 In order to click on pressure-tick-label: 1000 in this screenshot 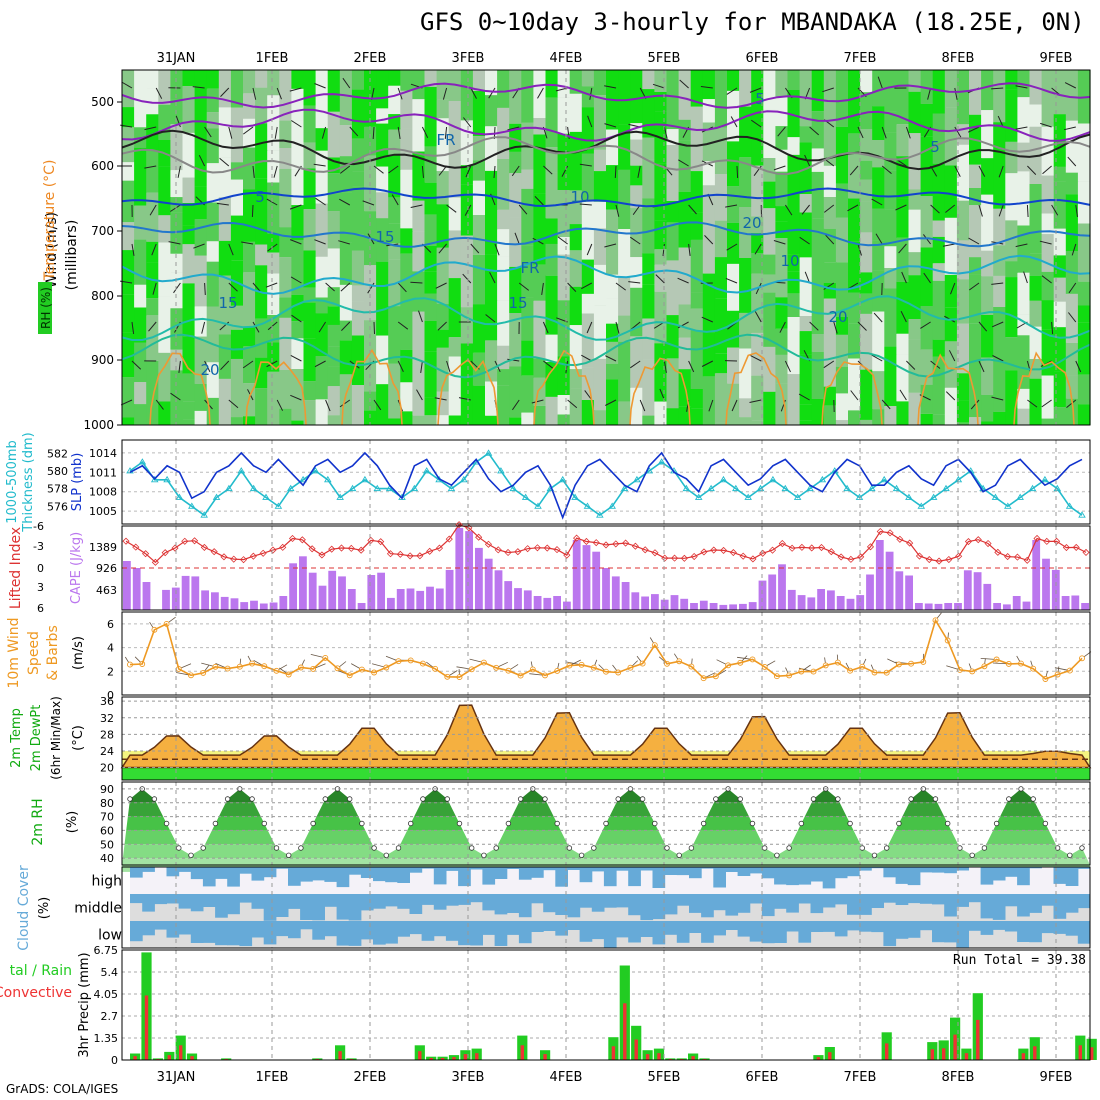, I will do `click(98, 425)`.